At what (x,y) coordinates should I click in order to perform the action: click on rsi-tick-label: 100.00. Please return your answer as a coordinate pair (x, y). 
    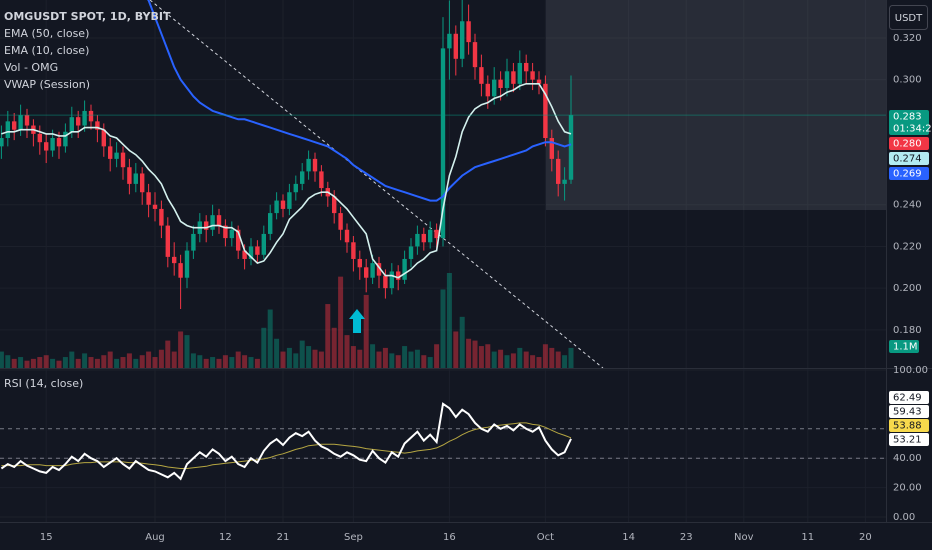
    Looking at the image, I should click on (910, 370).